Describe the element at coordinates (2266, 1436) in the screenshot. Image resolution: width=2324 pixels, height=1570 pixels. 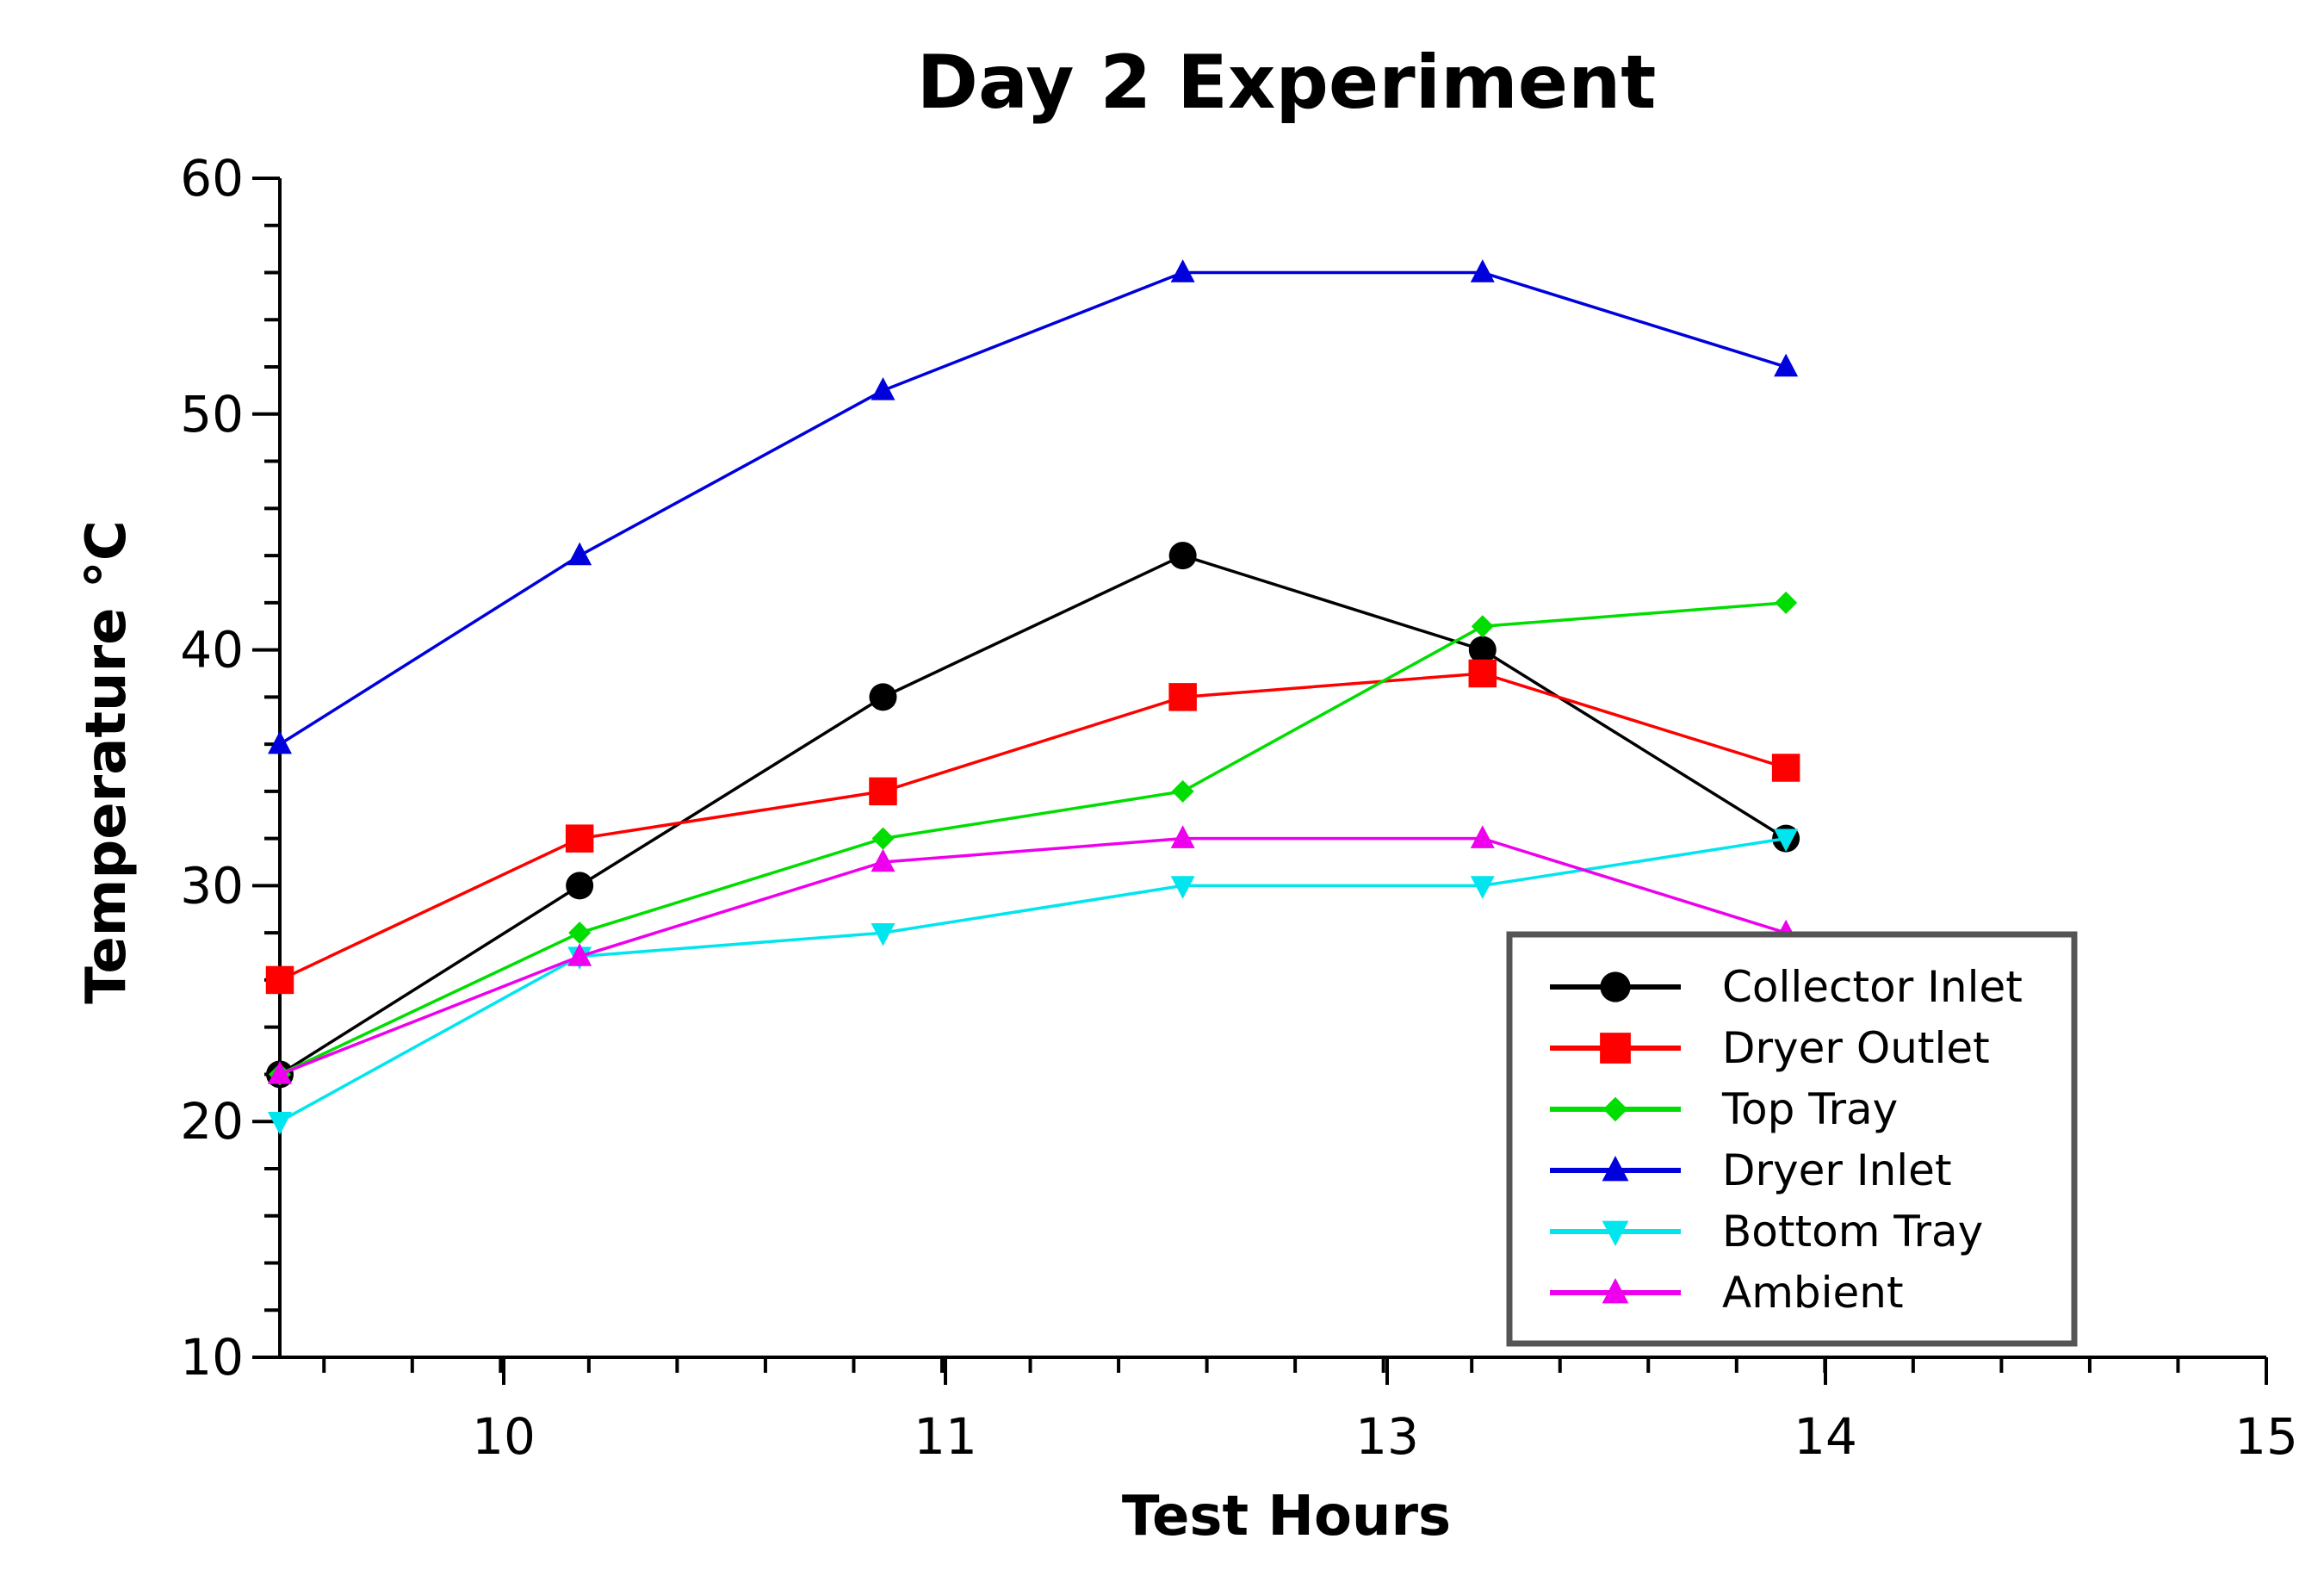
I see `x-tick-label: 15` at that location.